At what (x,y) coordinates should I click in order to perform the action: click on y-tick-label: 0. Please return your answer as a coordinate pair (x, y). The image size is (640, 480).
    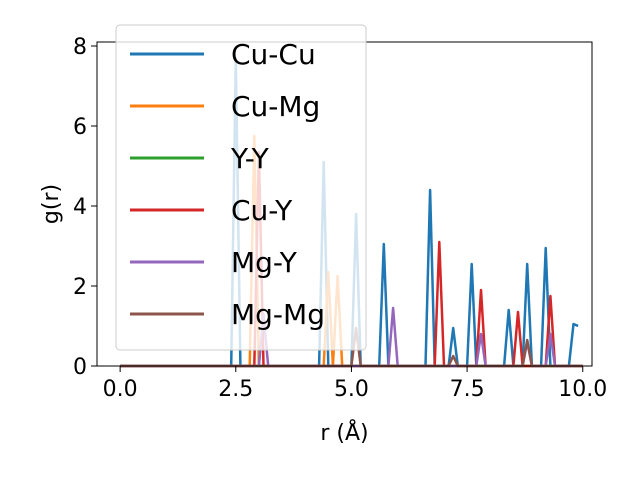
    Looking at the image, I should click on (80, 367).